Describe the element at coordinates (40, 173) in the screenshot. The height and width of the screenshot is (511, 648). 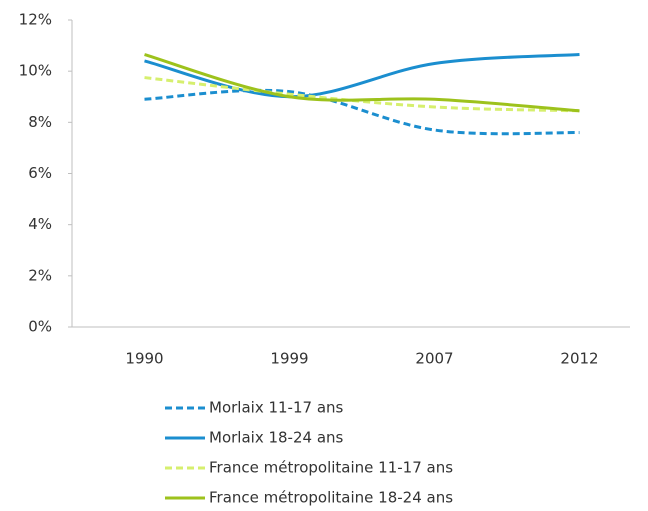
I see `y-tick-label: 6%` at that location.